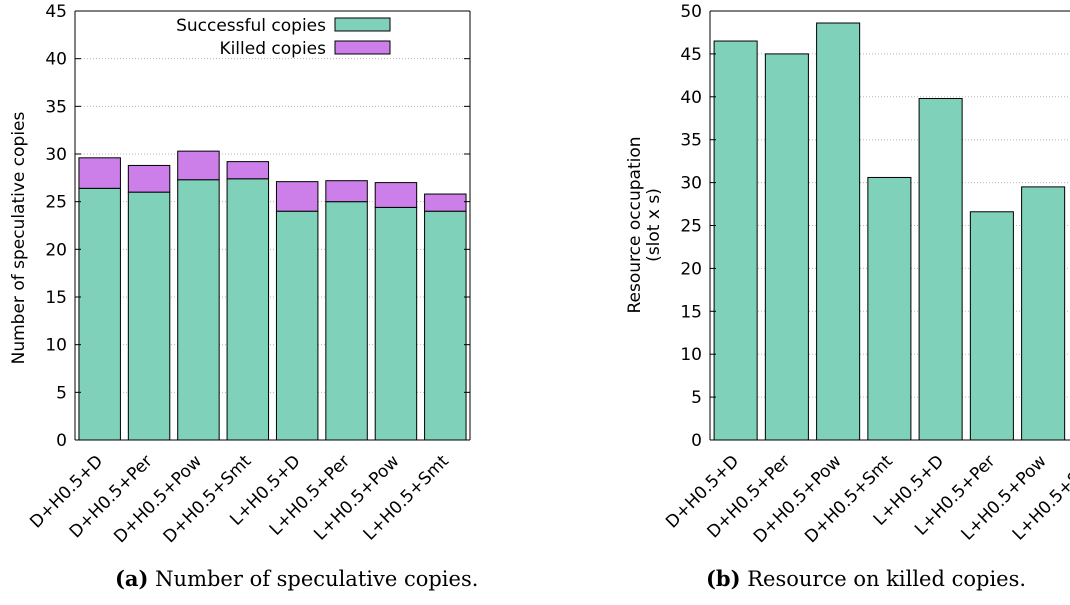 This screenshot has height=605, width=1070. I want to click on caption-left: (a) Number of speculative copies., so click(296, 578).